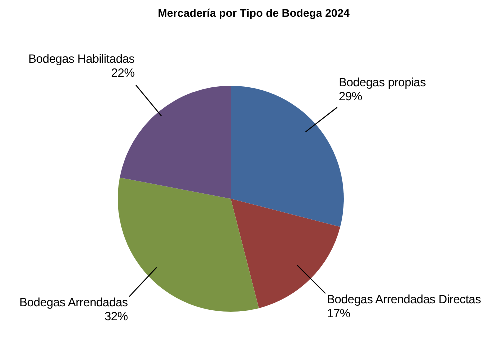  Describe the element at coordinates (82, 59) in the screenshot. I see `slice-label: Bodegas Habilitadas` at that location.